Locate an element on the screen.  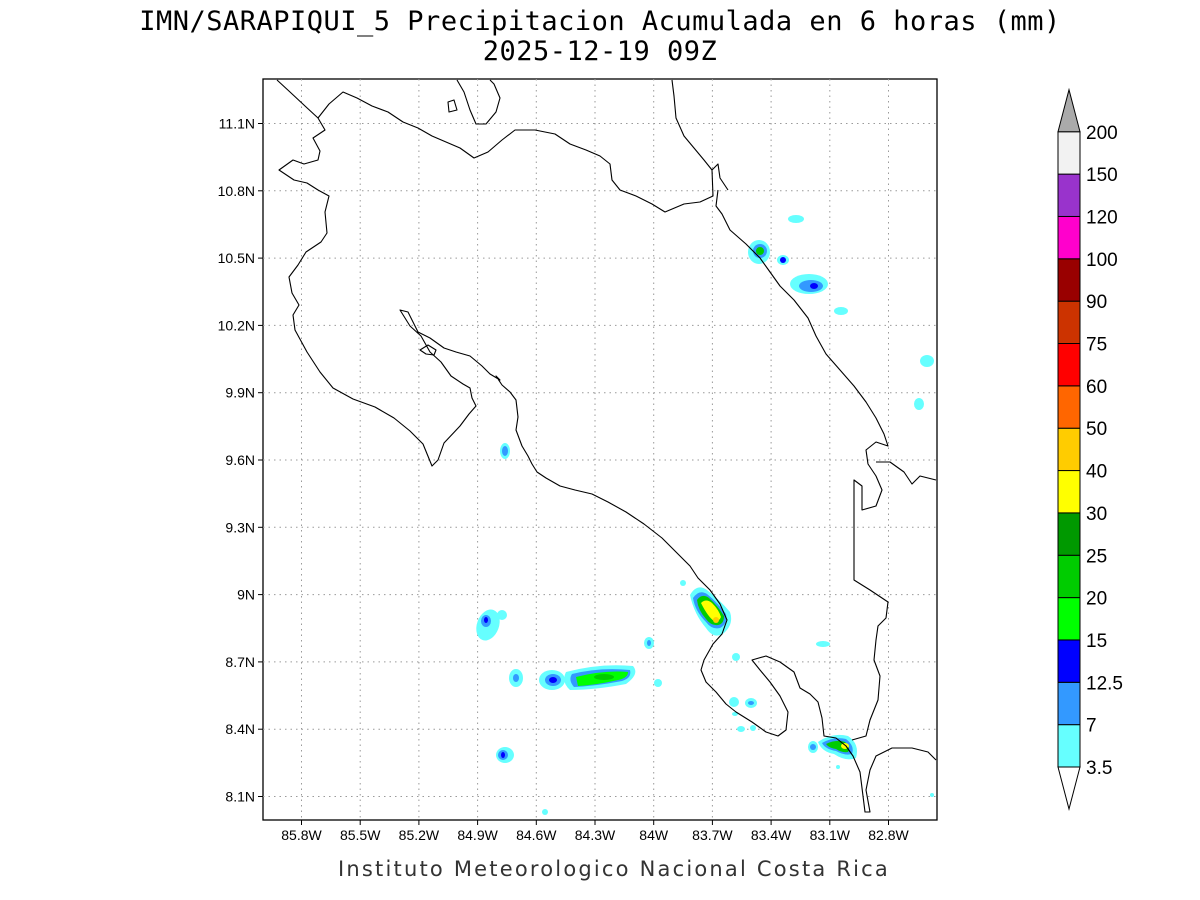
lat-tick-label: 8.1N is located at coordinates (240, 797).